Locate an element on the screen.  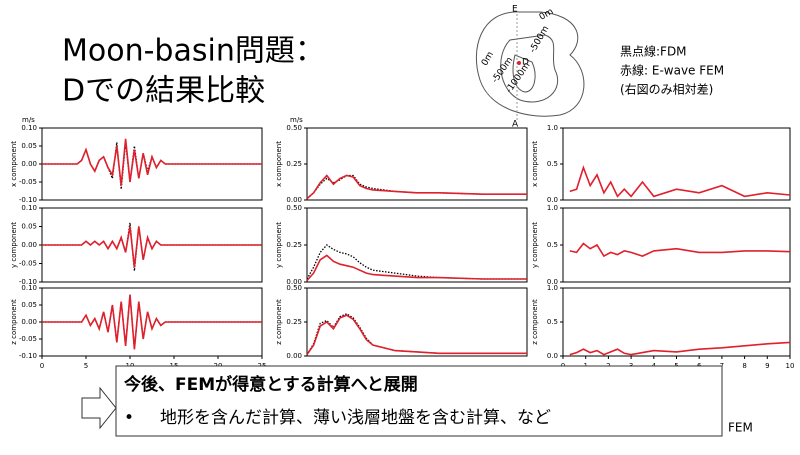
x-tick-label: 0 is located at coordinates (42, 366).